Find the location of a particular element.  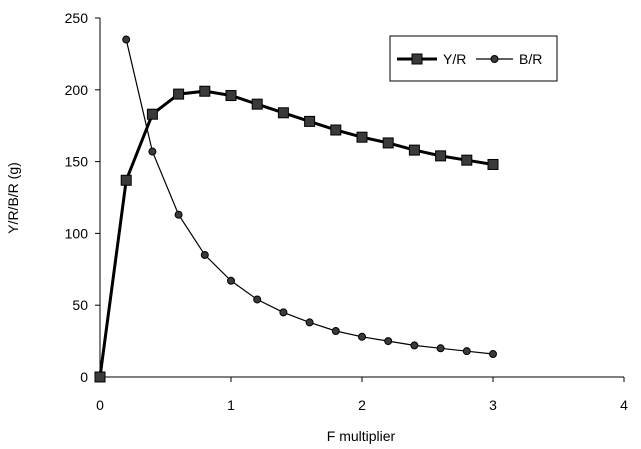

legend-label-y-r: Y/R is located at coordinates (454, 59).